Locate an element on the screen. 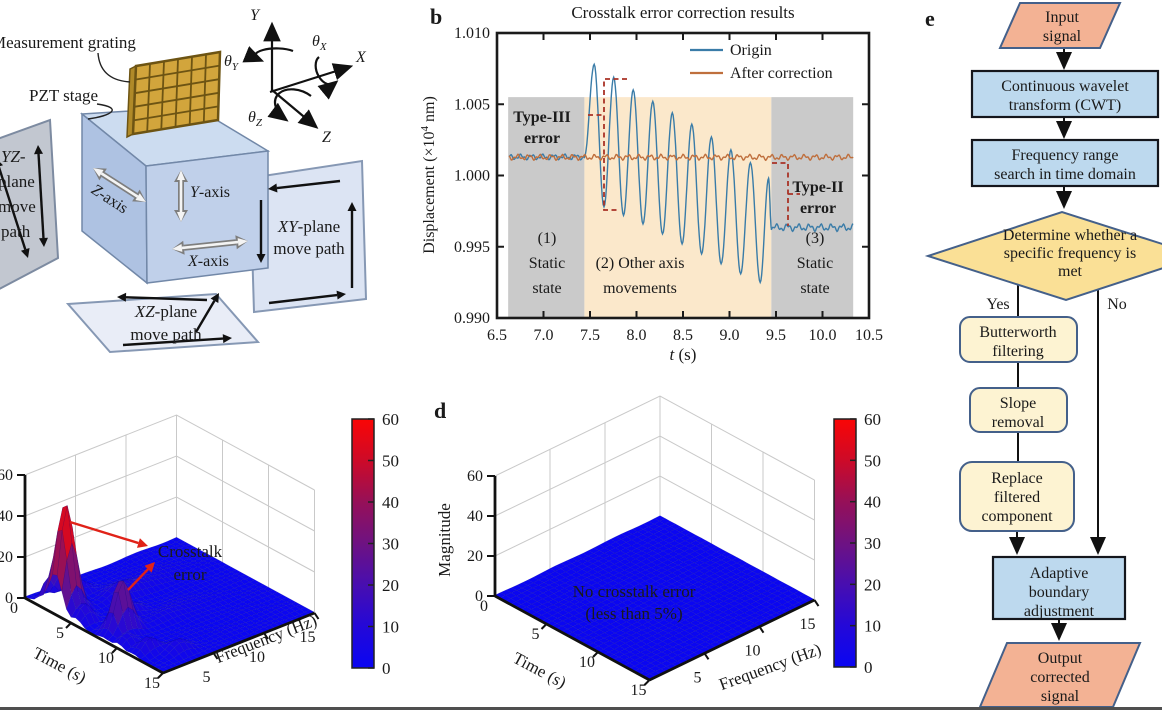 Image resolution: width=1162 pixels, height=715 pixels. svg-text: Slope is located at coordinates (1018, 403).